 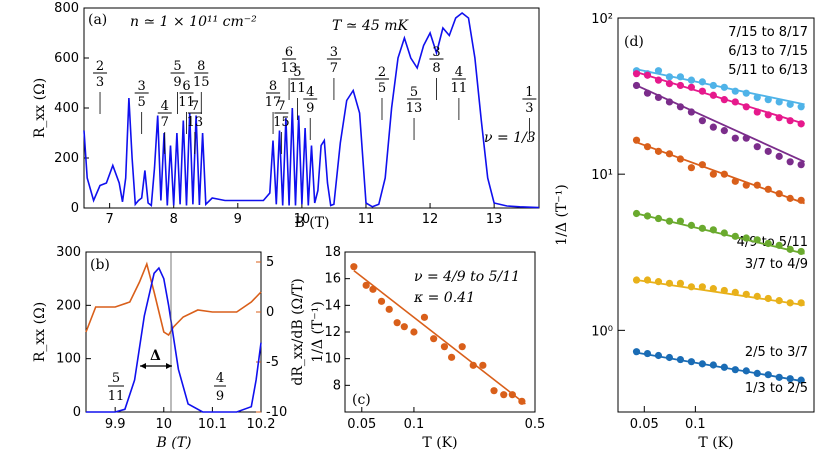 What do you see at coordinates (720, 87) in the screenshot?
I see `panel-d-fit-line` at bounding box center [720, 87].